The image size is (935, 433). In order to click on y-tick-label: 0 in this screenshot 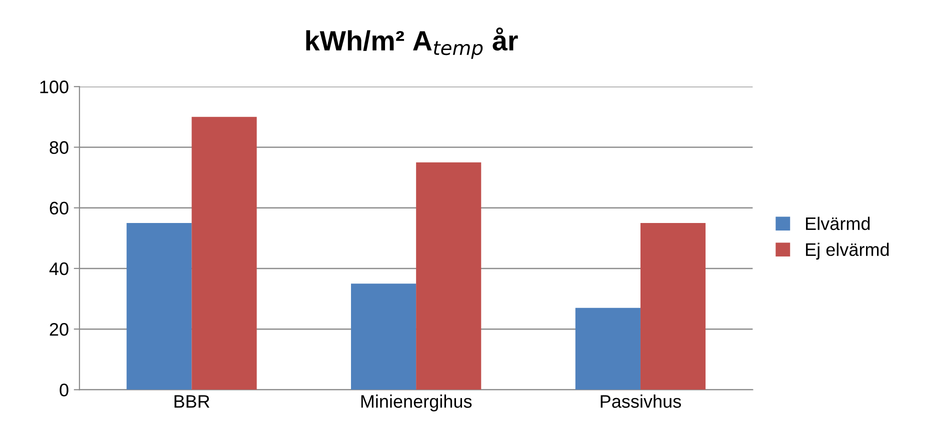, I will do `click(64, 390)`.